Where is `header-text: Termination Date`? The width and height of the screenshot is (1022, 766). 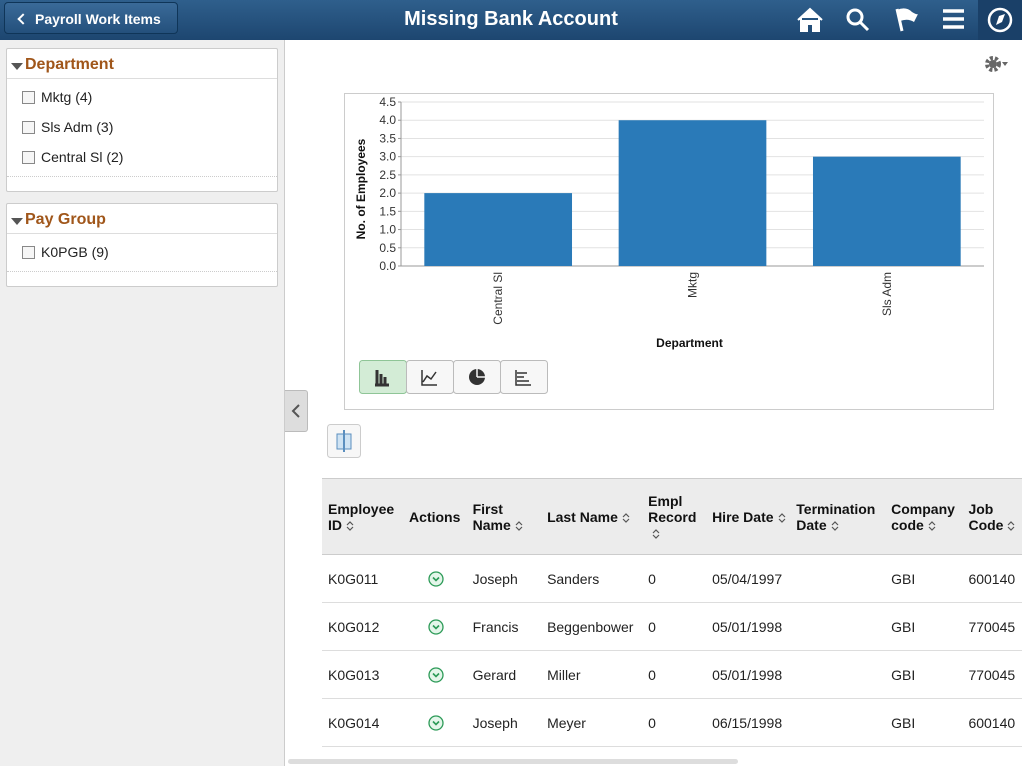
header-text: Termination Date is located at coordinates (836, 516).